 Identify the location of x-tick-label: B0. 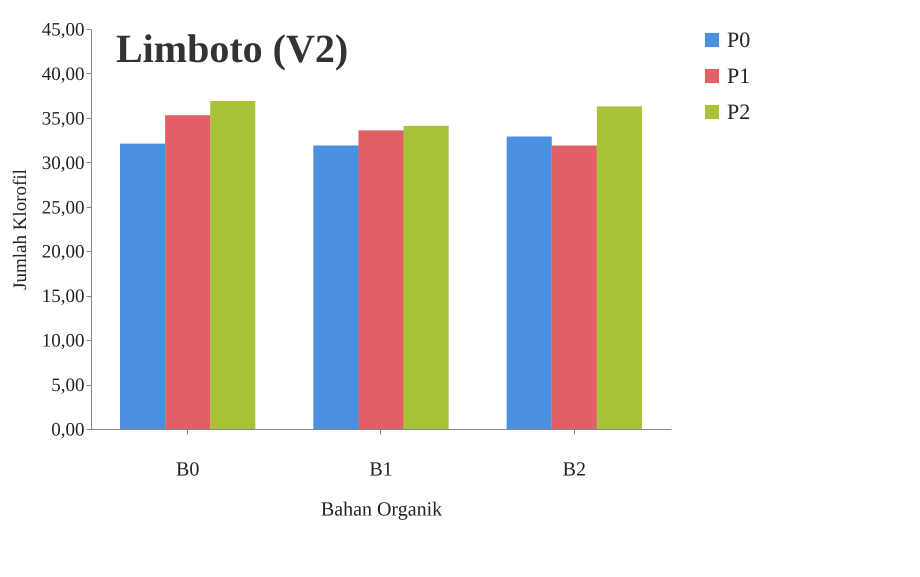
(188, 469).